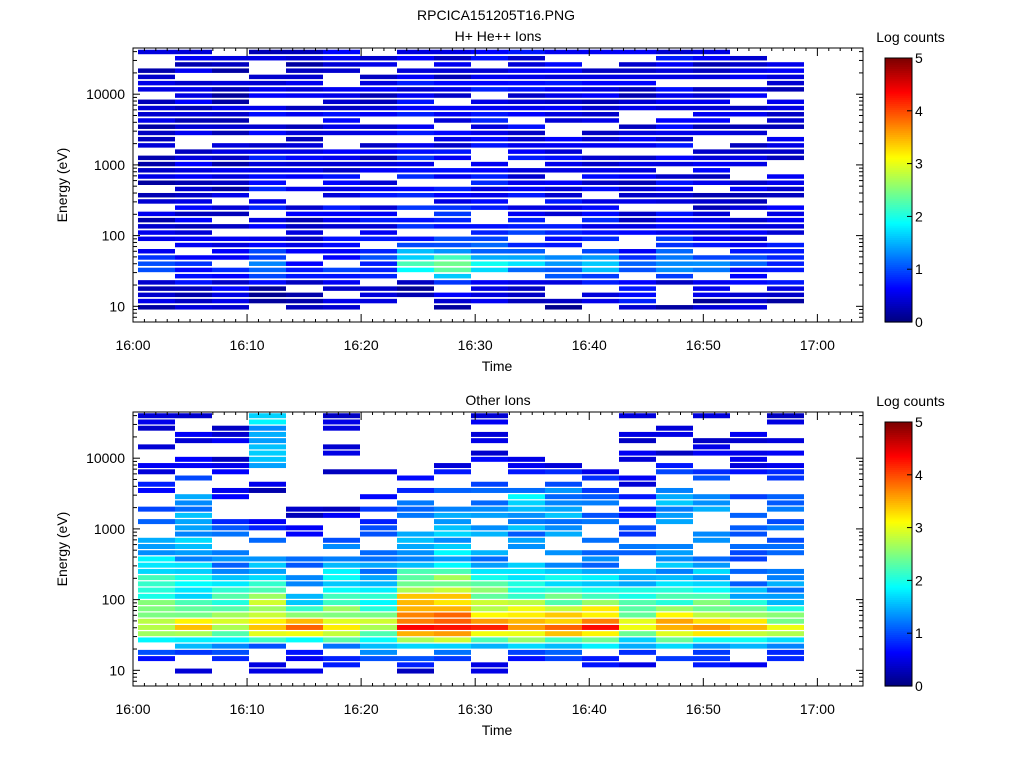 The height and width of the screenshot is (768, 1024). What do you see at coordinates (132, 345) in the screenshot?
I see `x-tick-label: 16:00` at bounding box center [132, 345].